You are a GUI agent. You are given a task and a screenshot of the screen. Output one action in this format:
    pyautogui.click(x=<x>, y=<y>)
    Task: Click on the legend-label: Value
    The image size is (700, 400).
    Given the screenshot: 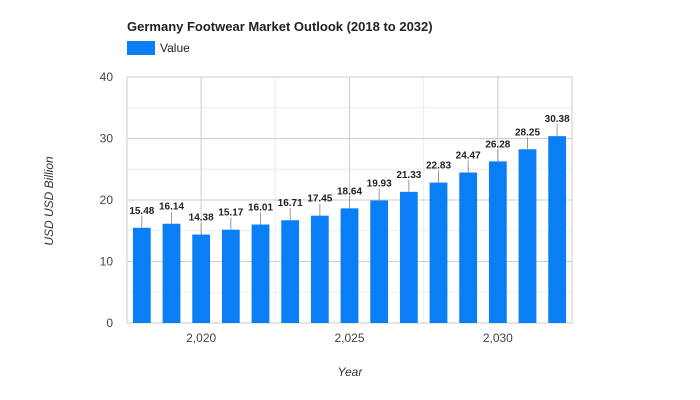 What is the action you would take?
    pyautogui.click(x=175, y=48)
    